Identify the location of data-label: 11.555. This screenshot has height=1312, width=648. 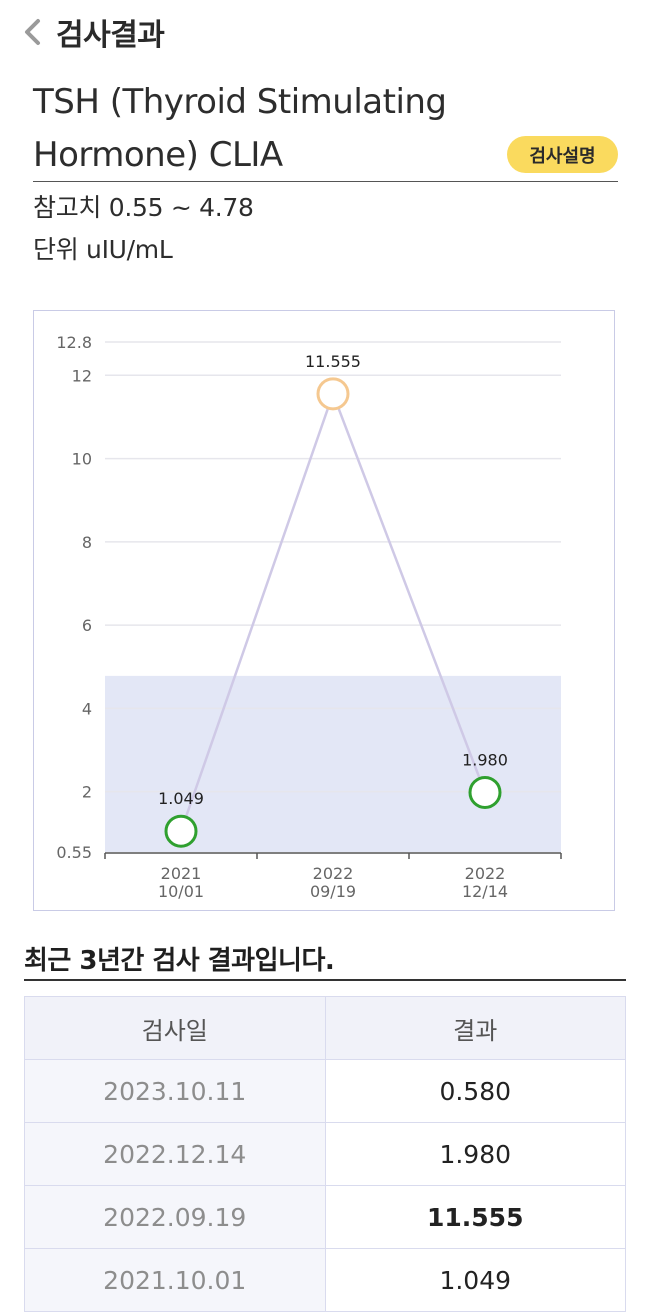
(333, 361).